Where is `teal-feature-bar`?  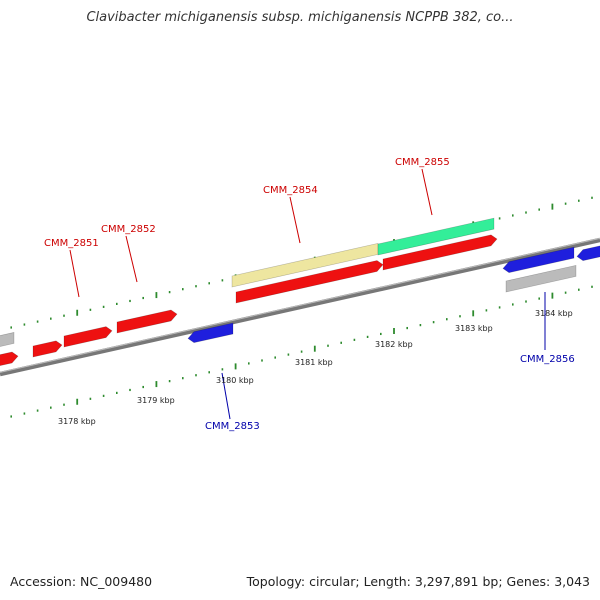
teal-feature-bar is located at coordinates (436, 236).